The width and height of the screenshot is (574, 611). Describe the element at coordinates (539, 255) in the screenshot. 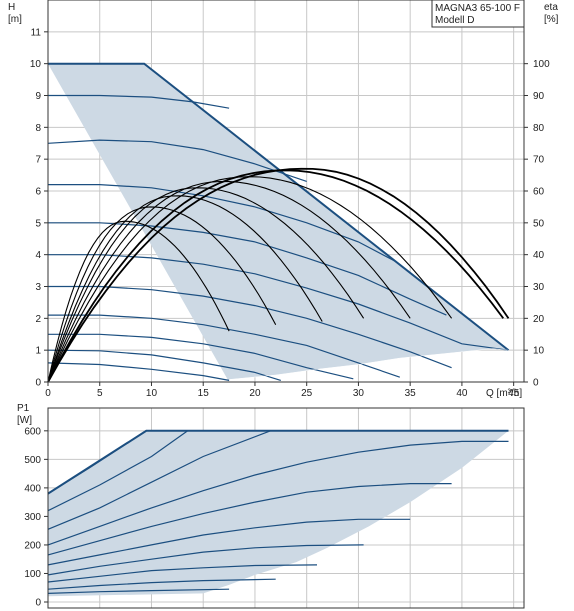

I see `y2-tick-label: 40` at that location.